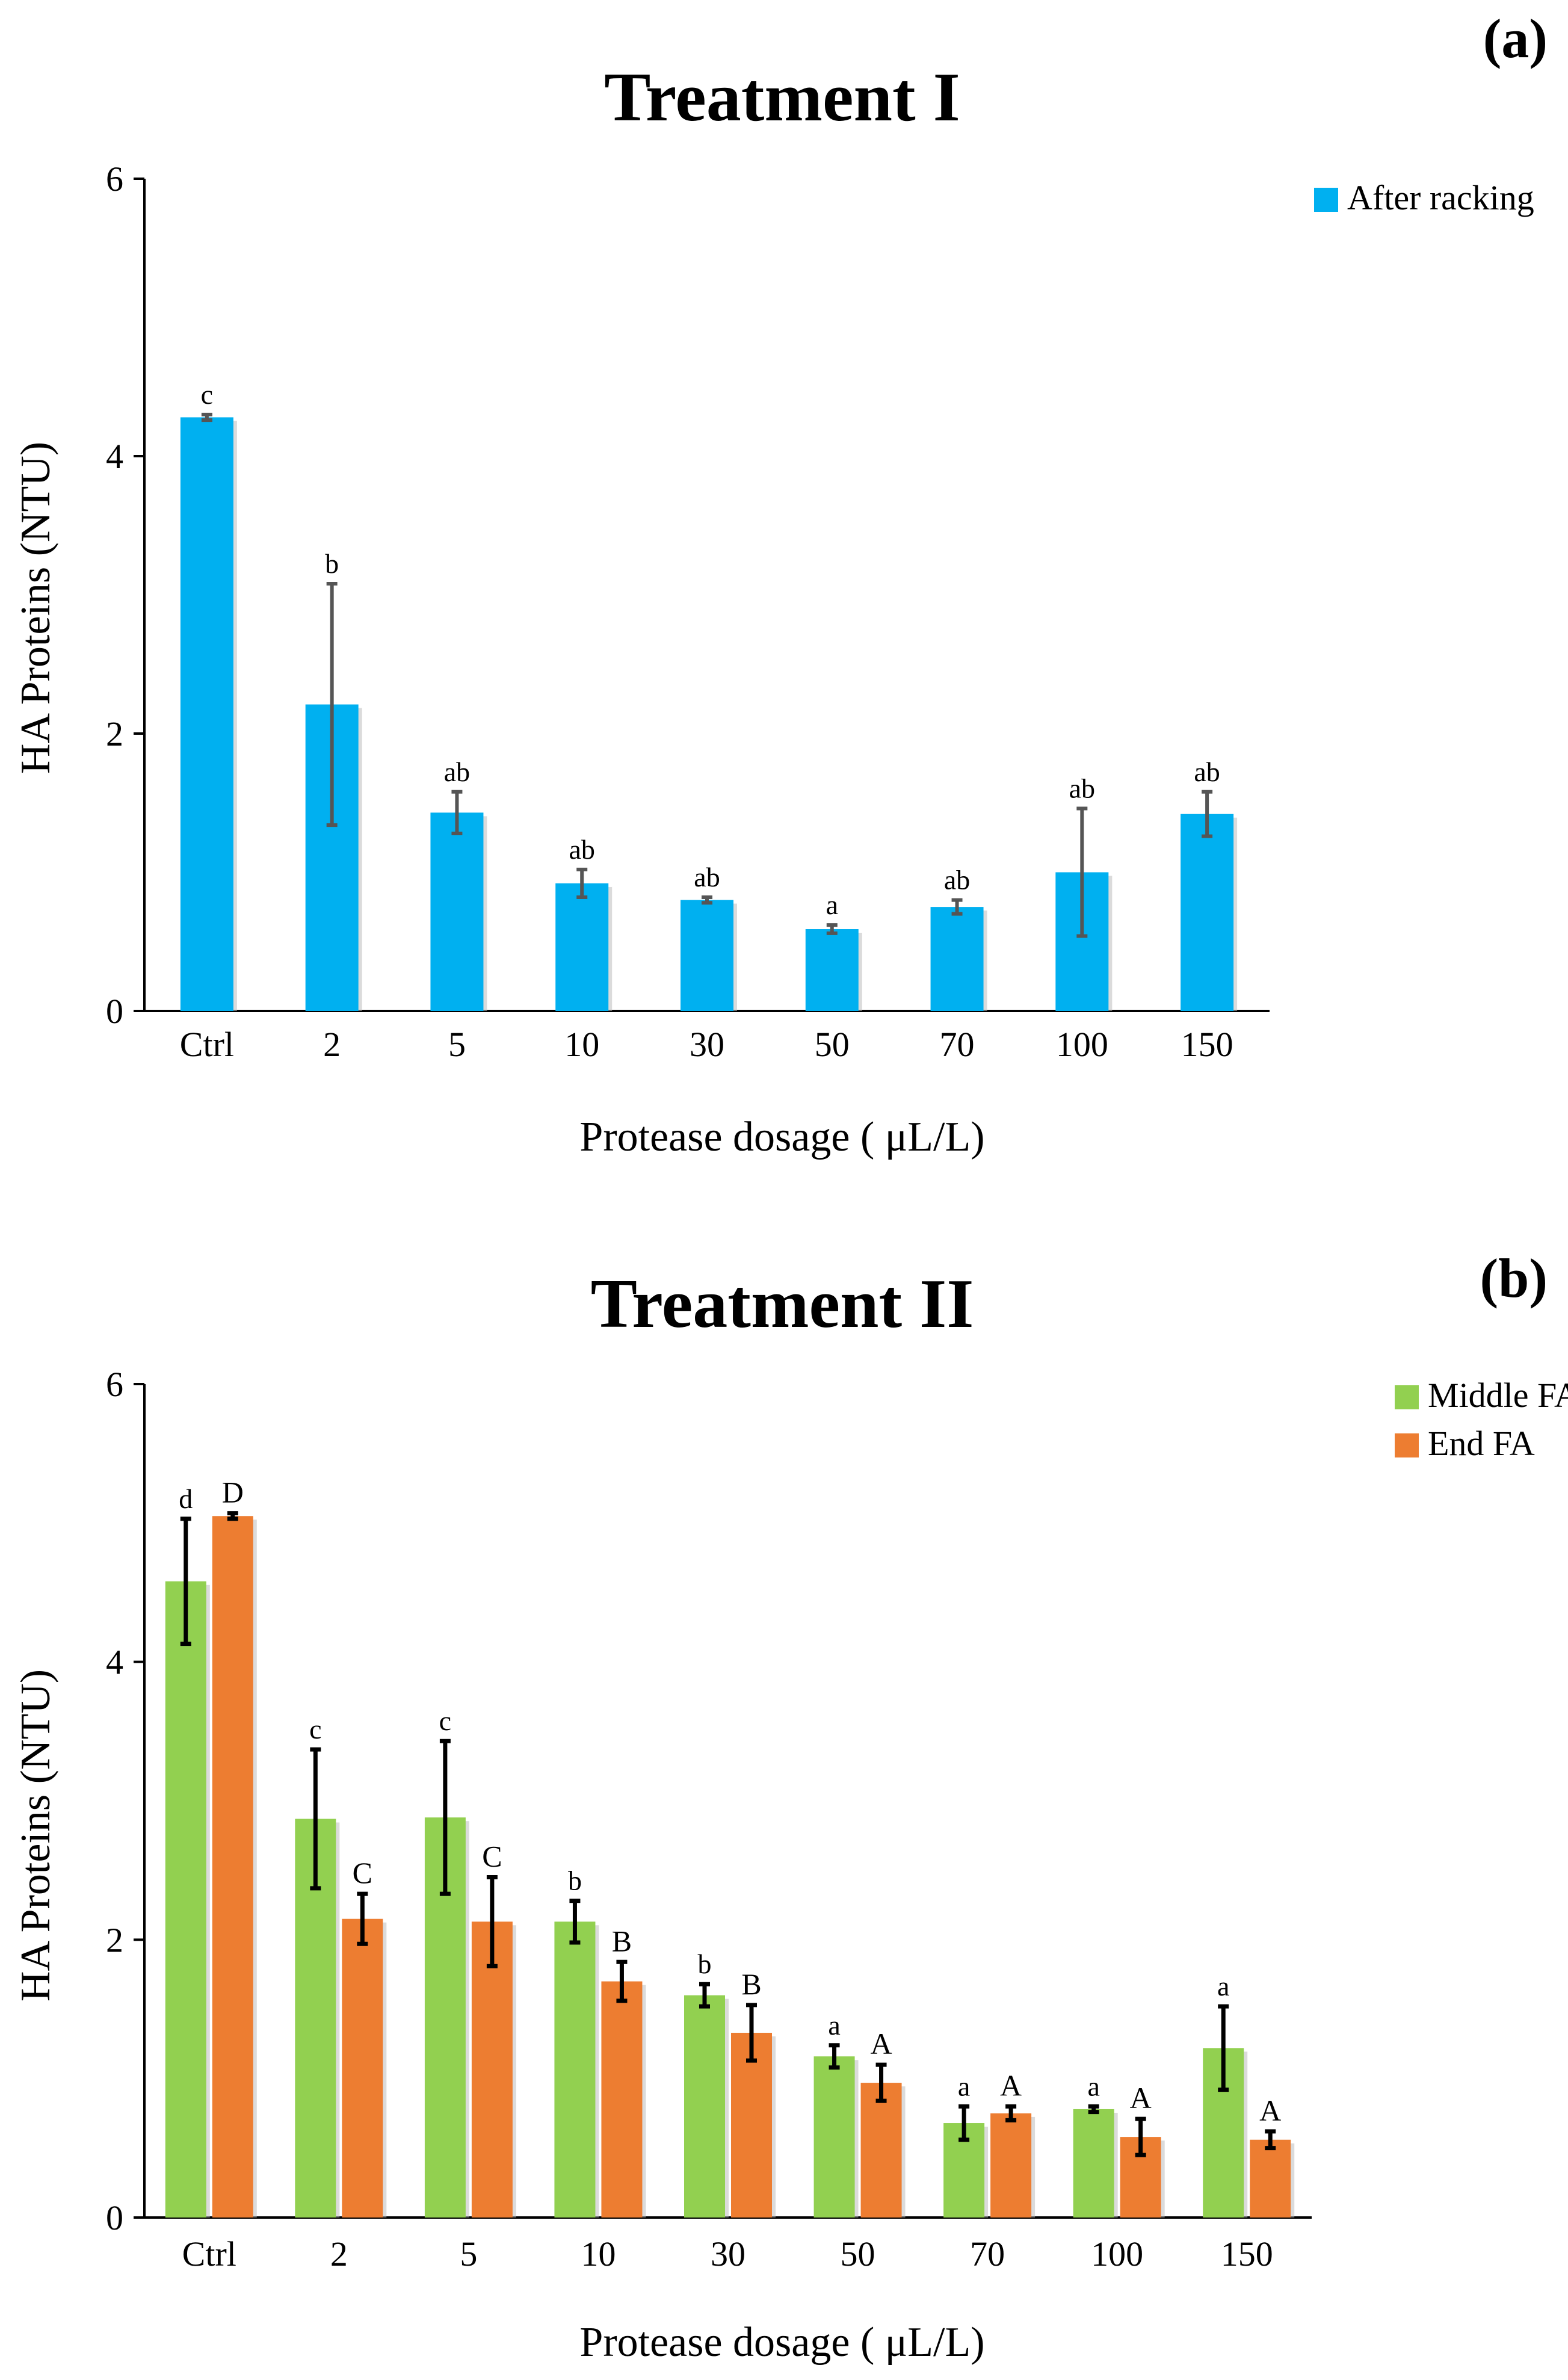  I want to click on significance-label: D, so click(233, 1492).